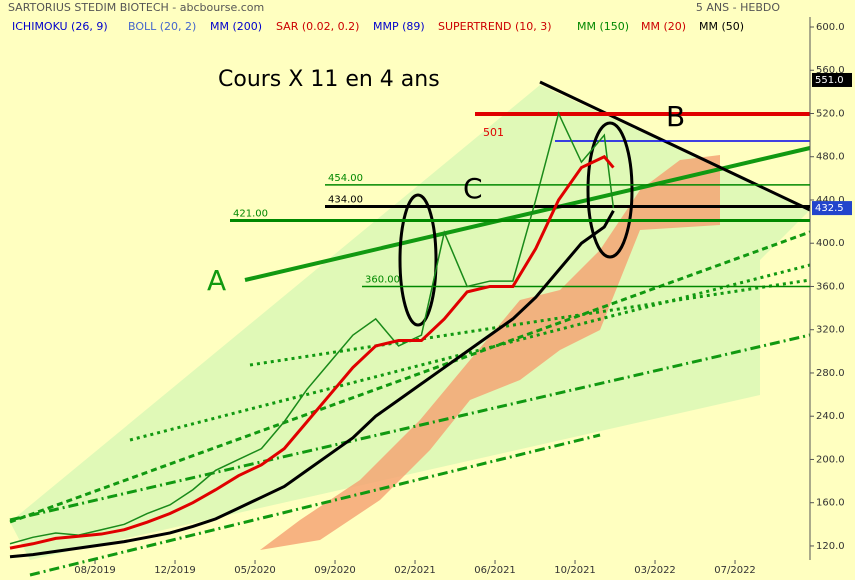  I want to click on price-label: 432.5, so click(829, 208).